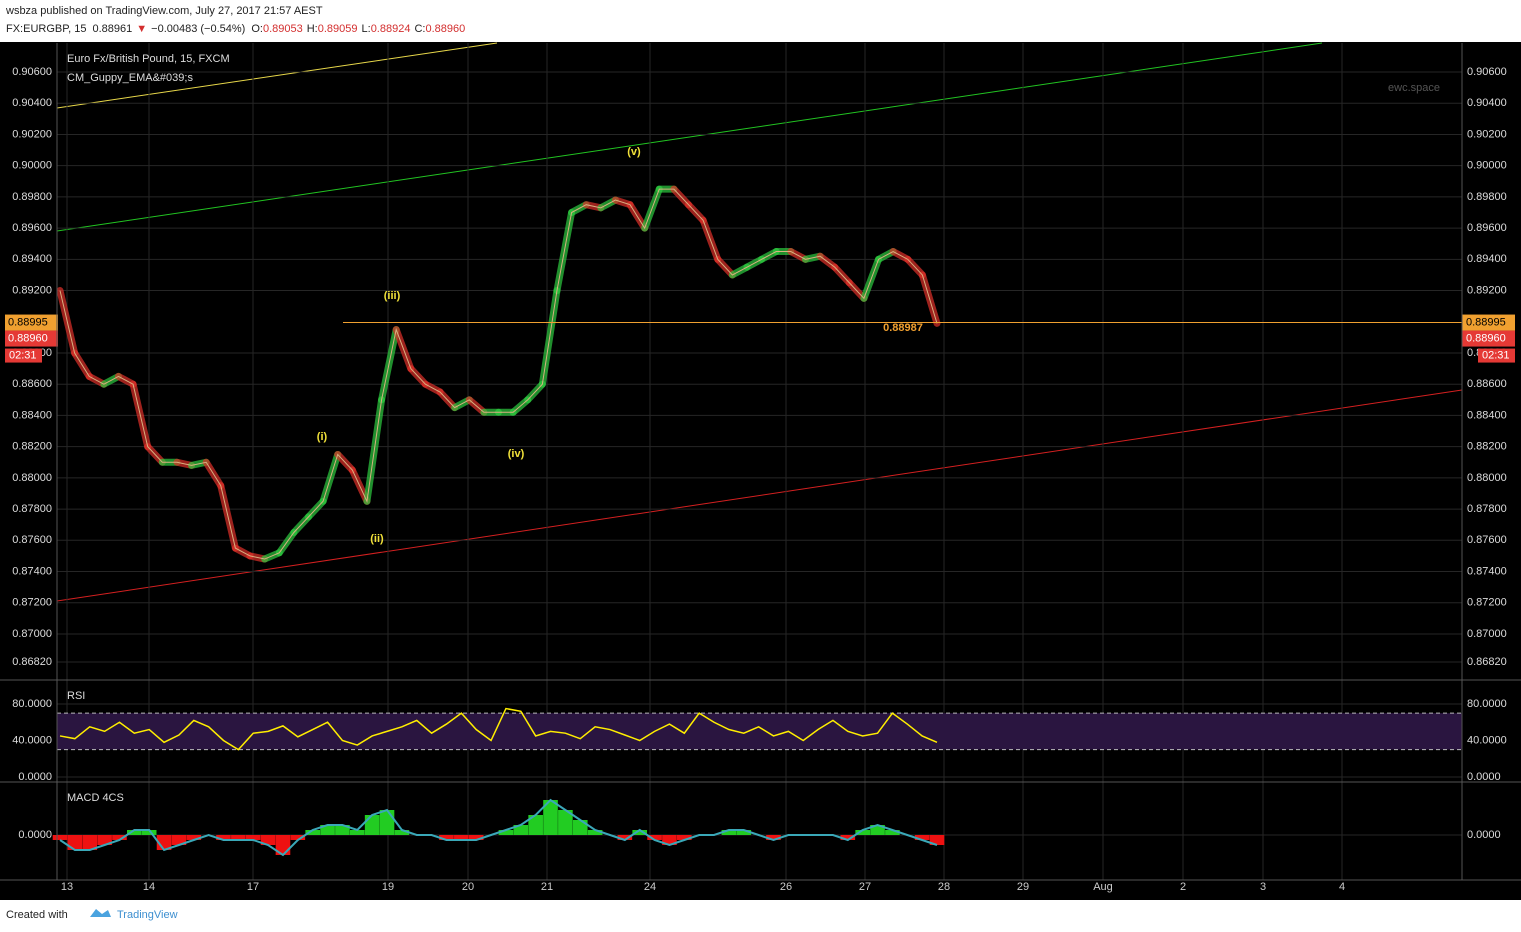 The width and height of the screenshot is (1521, 932). What do you see at coordinates (865, 887) in the screenshot?
I see `x-tick-label: 27` at bounding box center [865, 887].